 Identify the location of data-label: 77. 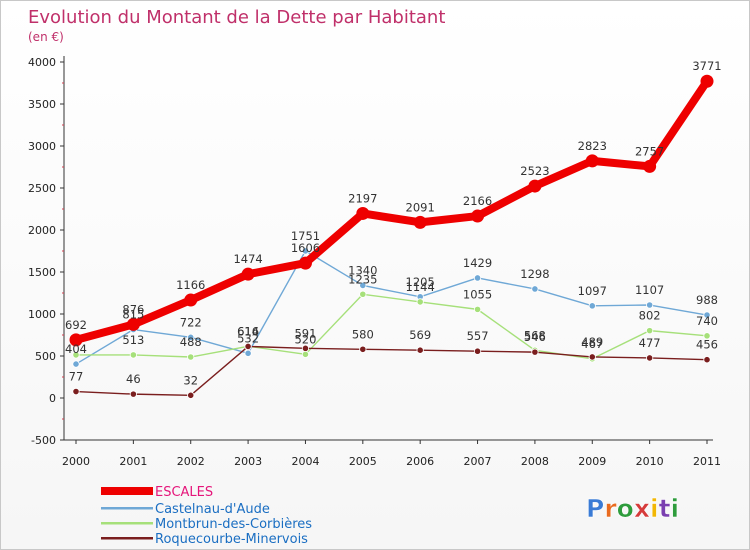
(76, 377).